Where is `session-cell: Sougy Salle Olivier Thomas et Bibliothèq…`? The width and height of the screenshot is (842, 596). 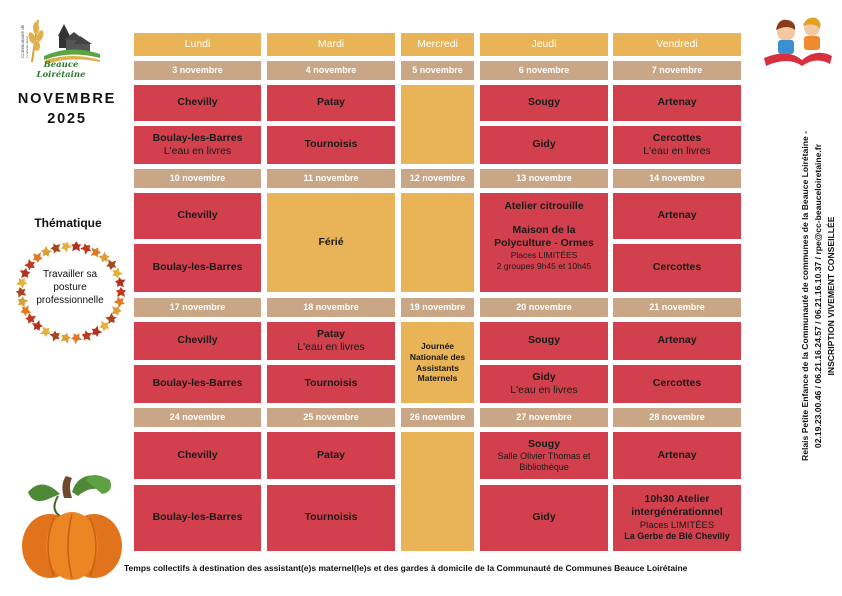 session-cell: Sougy Salle Olivier Thomas et Bibliothèq… is located at coordinates (544, 455).